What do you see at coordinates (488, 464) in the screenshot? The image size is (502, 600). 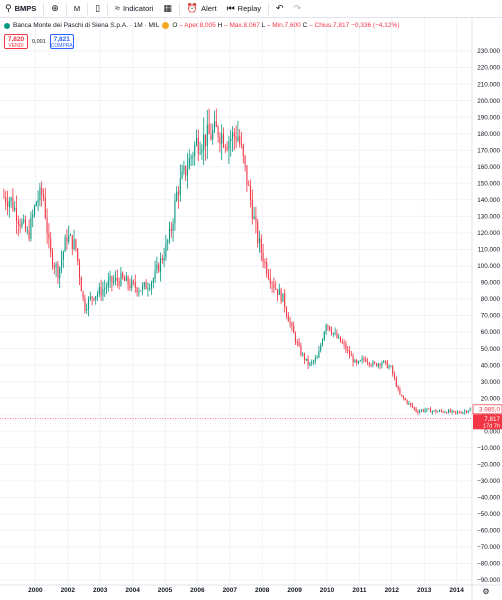 I see `y-tick-label: −20.000` at bounding box center [488, 464].